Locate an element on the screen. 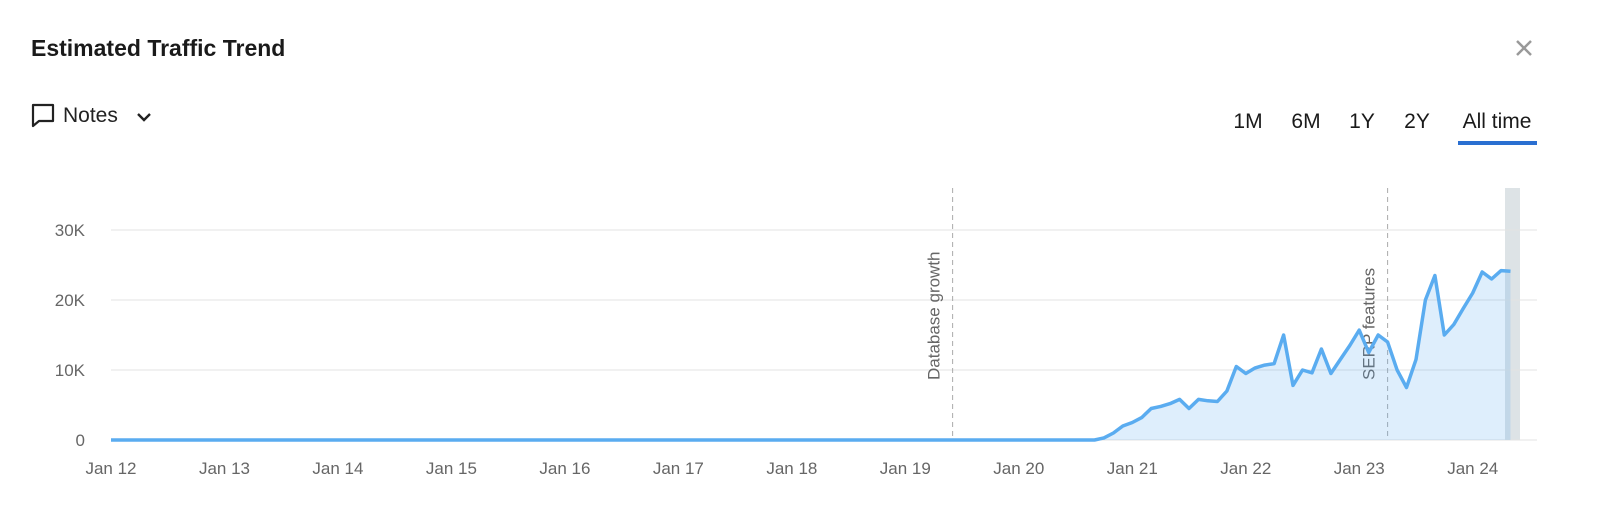 The width and height of the screenshot is (1600, 532). x-tick-label: Jan 14 is located at coordinates (337, 468).